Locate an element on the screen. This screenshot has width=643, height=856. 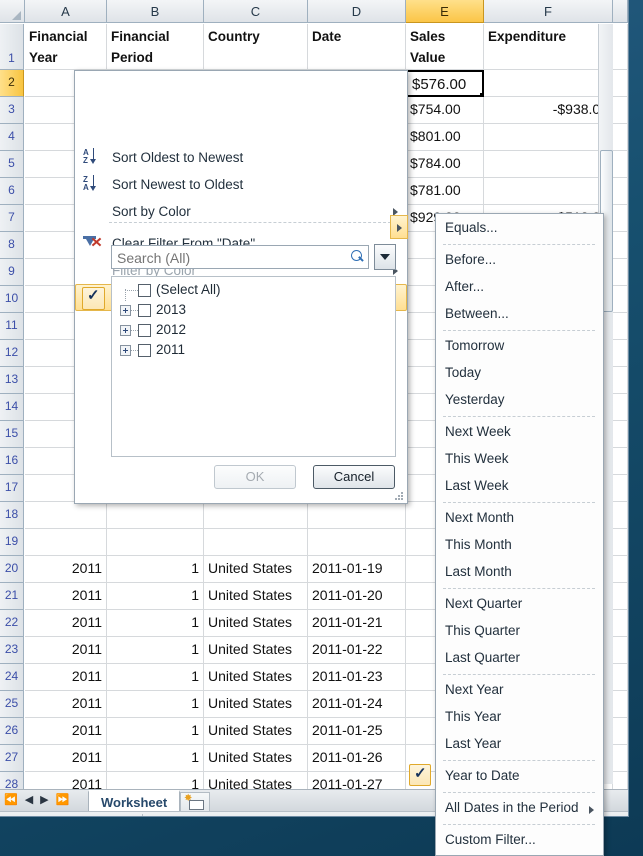
next-sheet-icon: ▶ is located at coordinates (44, 800).